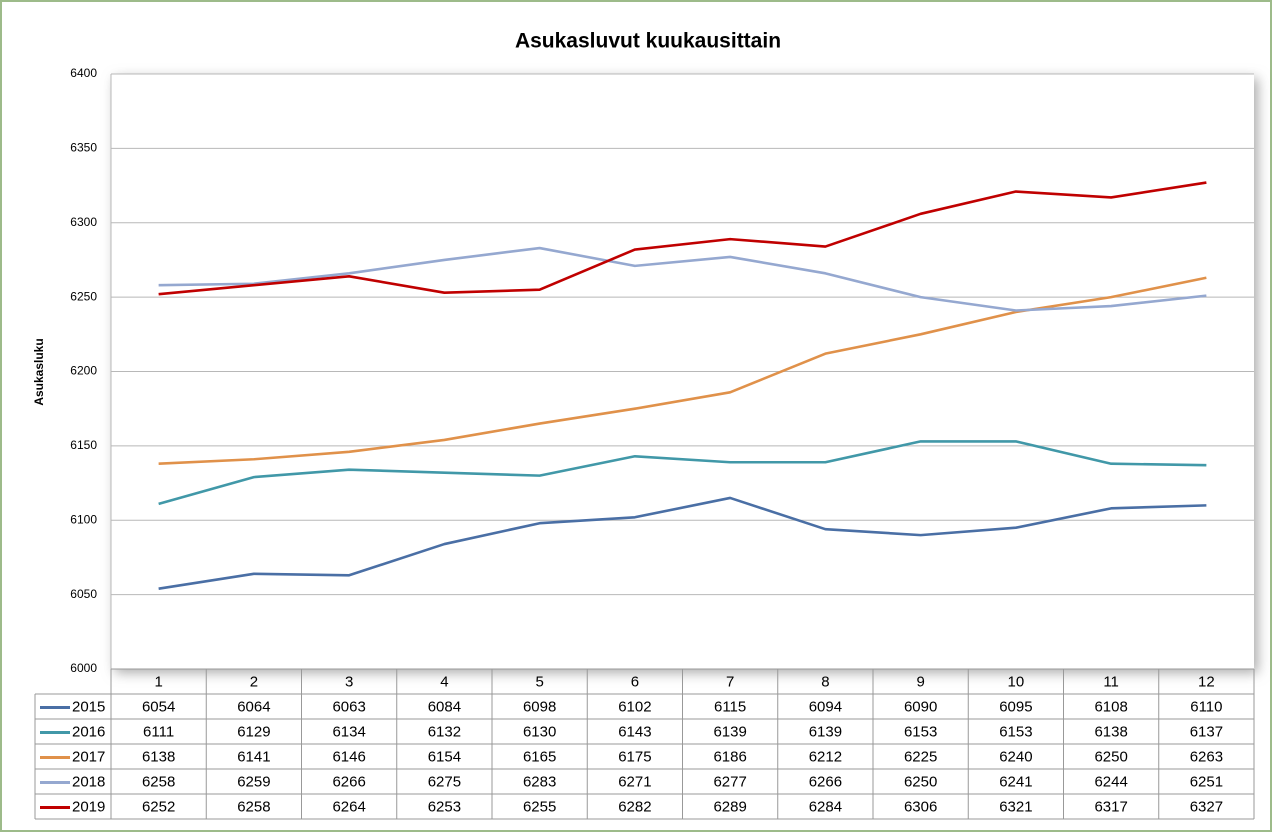 Image resolution: width=1274 pixels, height=834 pixels. Describe the element at coordinates (253, 706) in the screenshot. I see `table-cell: 6064` at that location.